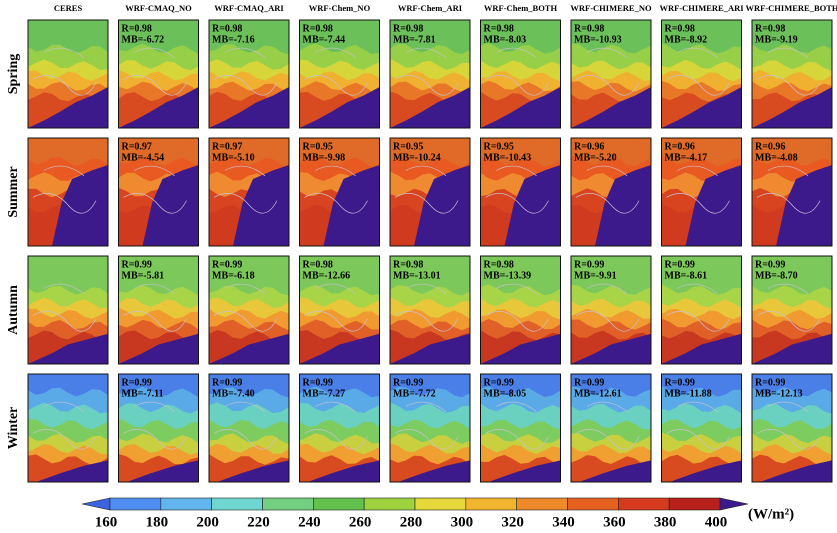 The image size is (837, 533). I want to click on colorbar-tick-label: 200, so click(207, 522).